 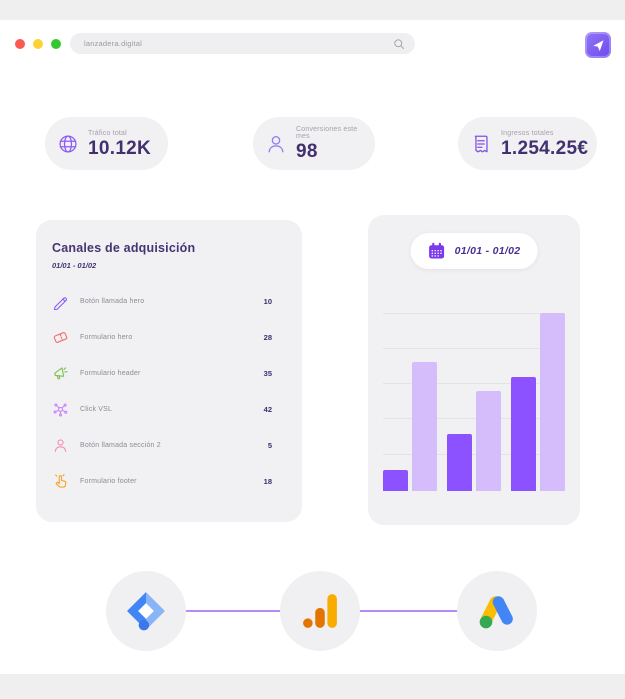 I want to click on maximize-window-button, so click(x=56, y=44).